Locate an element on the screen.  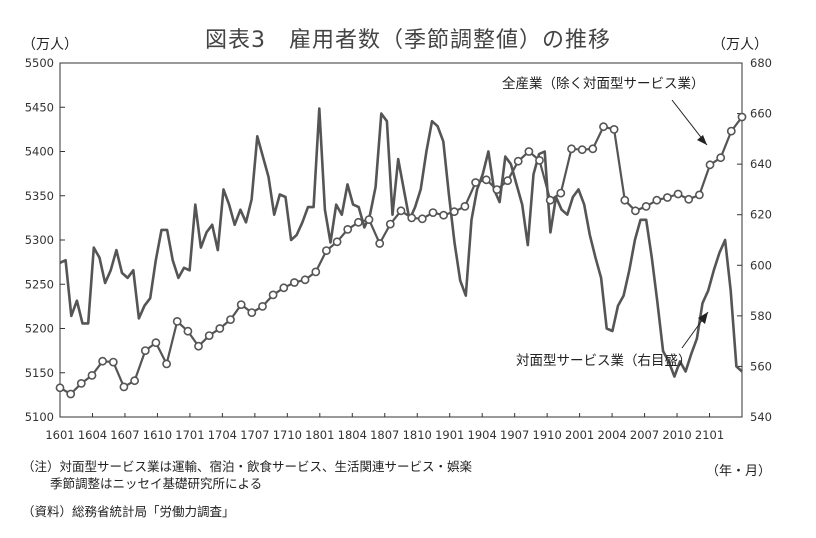
x-tick-label: 1607 is located at coordinates (124, 435).